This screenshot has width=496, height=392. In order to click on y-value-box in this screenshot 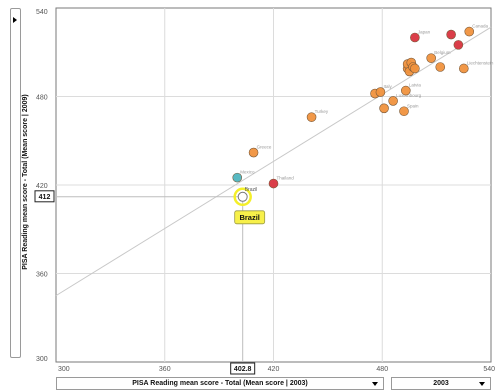, I will do `click(44, 196)`.